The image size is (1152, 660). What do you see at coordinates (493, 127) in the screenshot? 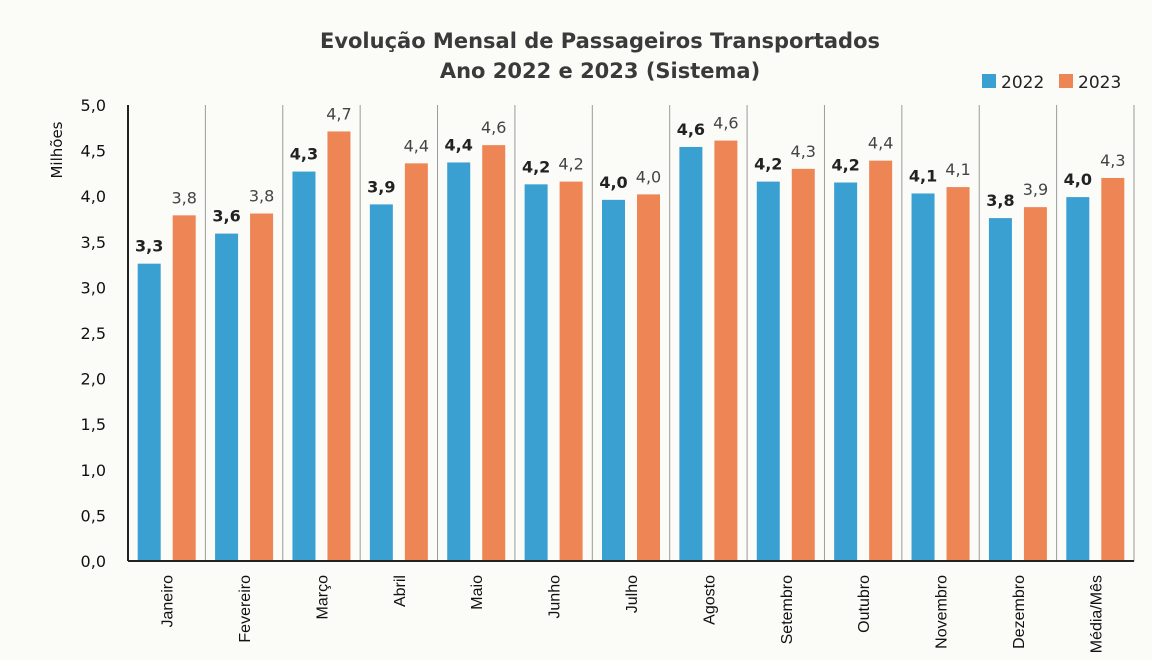
I see `data-label-2023-maio: 4,6` at bounding box center [493, 127].